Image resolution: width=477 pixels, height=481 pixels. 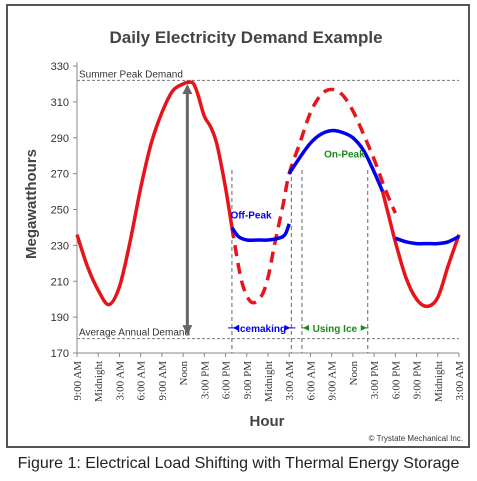 What do you see at coordinates (416, 438) in the screenshot?
I see `credit-text: © Trystate Mechanical Inc.` at bounding box center [416, 438].